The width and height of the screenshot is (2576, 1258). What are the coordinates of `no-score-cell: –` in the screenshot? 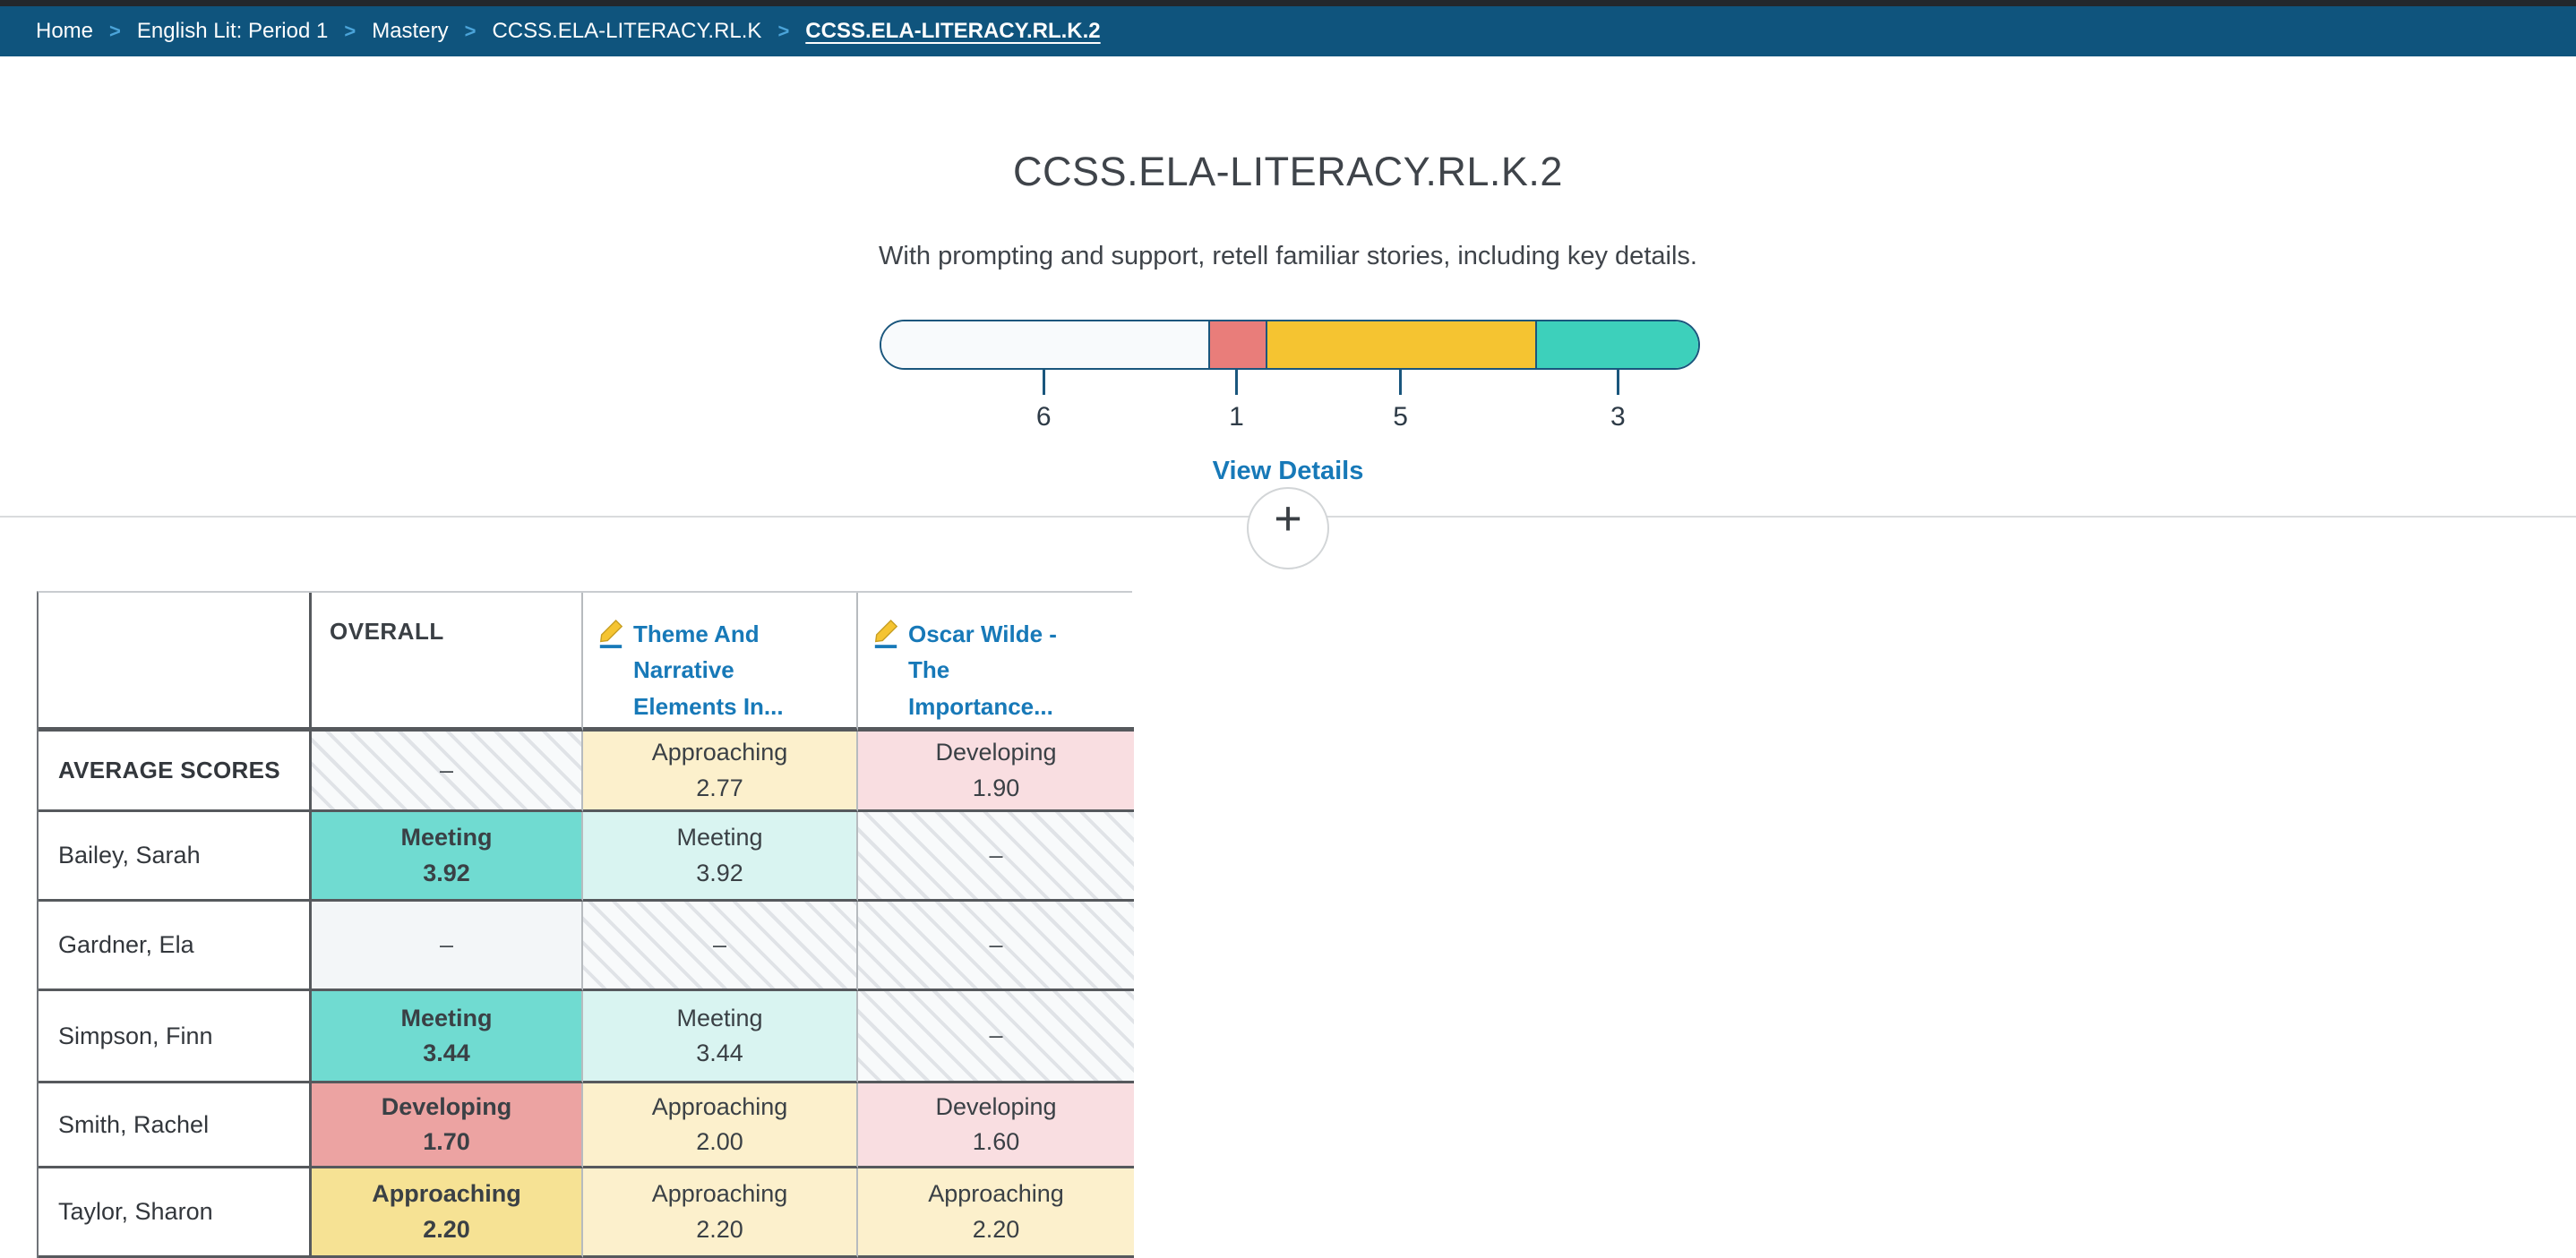 It's located at (447, 946).